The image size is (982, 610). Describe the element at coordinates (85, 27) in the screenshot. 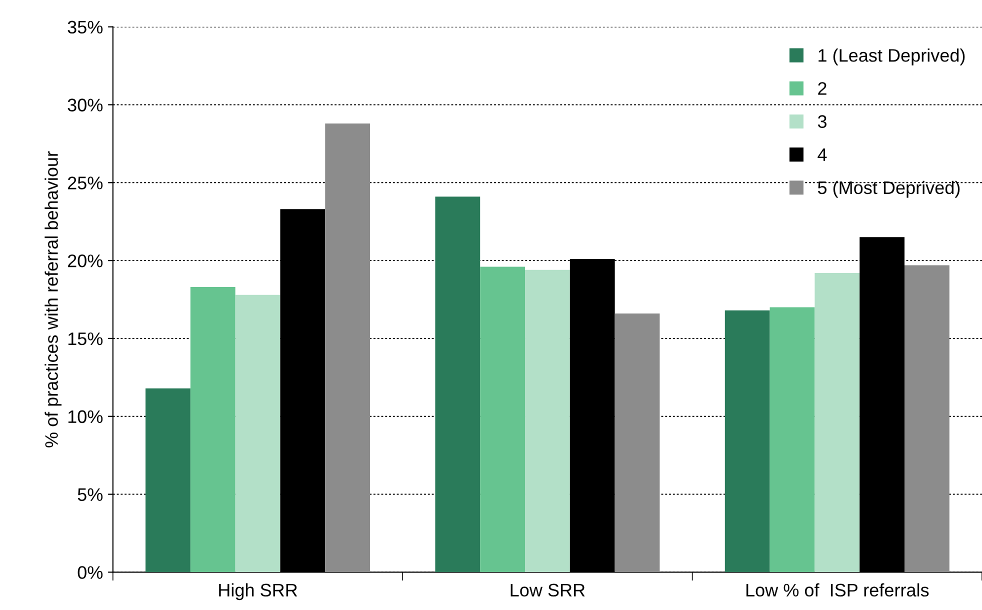

I see `y-tick-label: 35%` at that location.